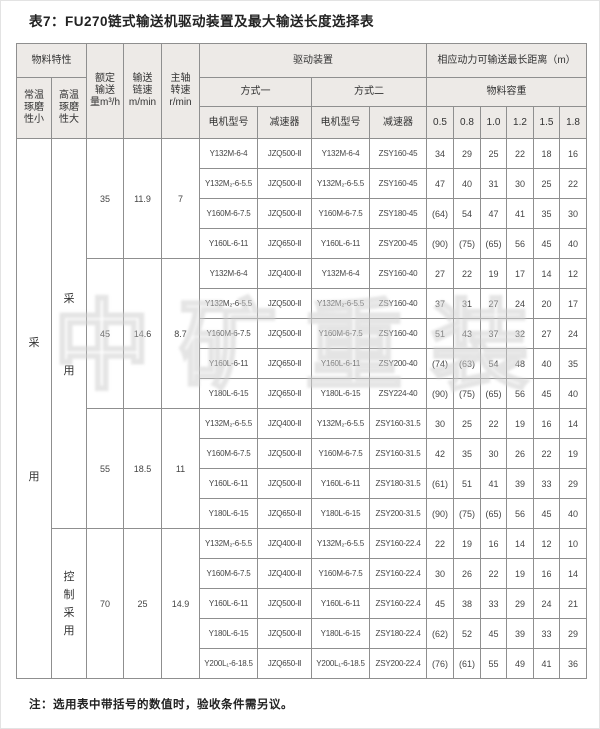 This screenshot has height=729, width=600. What do you see at coordinates (202, 21) in the screenshot?
I see `table-title: 表7：FU270链式输送机驱动装置及最大输送长度选择表` at bounding box center [202, 21].